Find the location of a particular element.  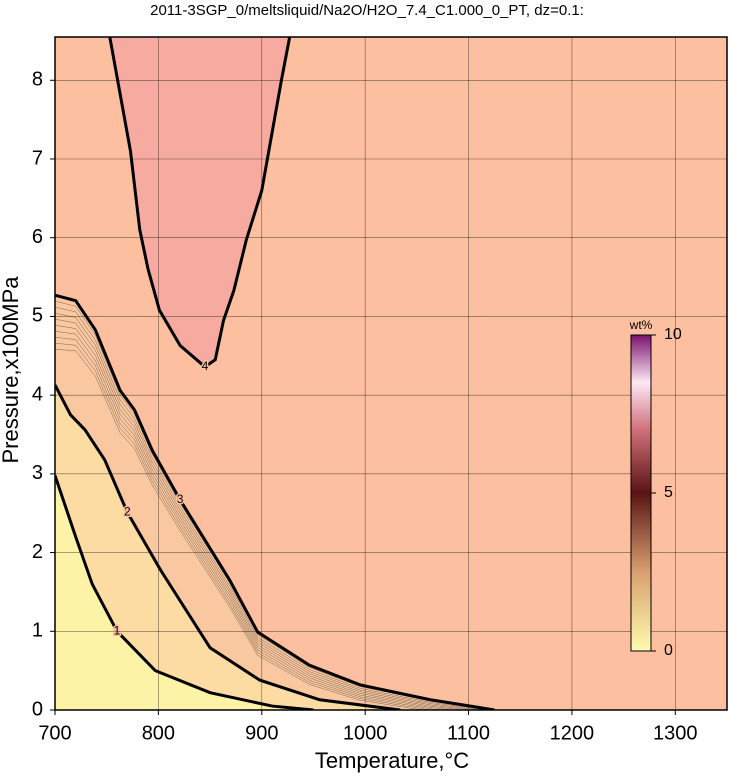

colorbar-tick-label: 10 is located at coordinates (673, 334).